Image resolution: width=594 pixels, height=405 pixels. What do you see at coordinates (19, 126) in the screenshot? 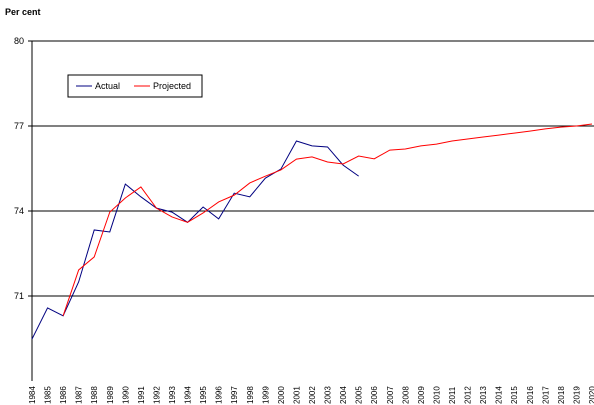
I see `y-tick-label: 77` at bounding box center [19, 126].